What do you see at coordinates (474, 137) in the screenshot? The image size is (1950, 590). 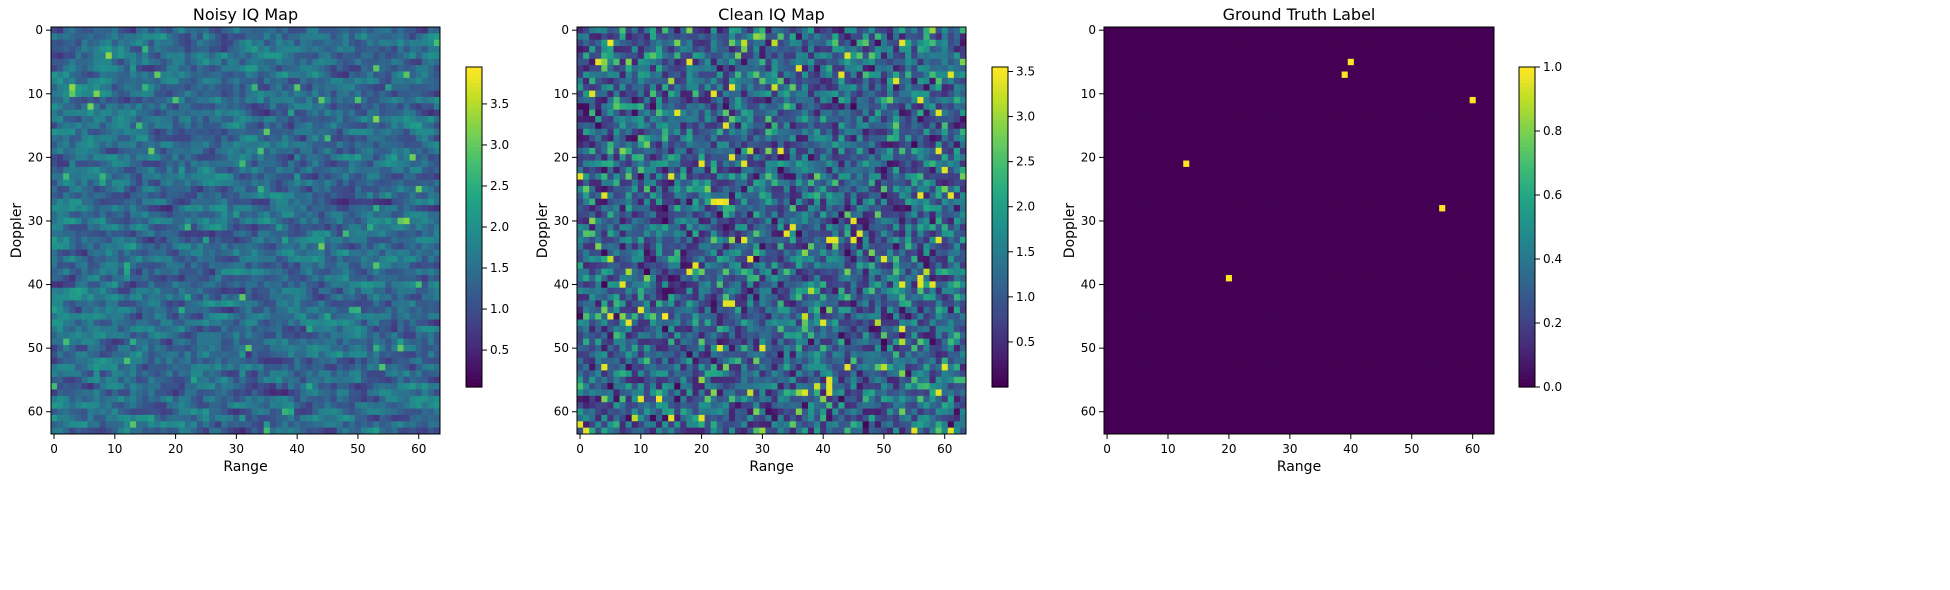 I see `colorbar-segment` at bounding box center [474, 137].